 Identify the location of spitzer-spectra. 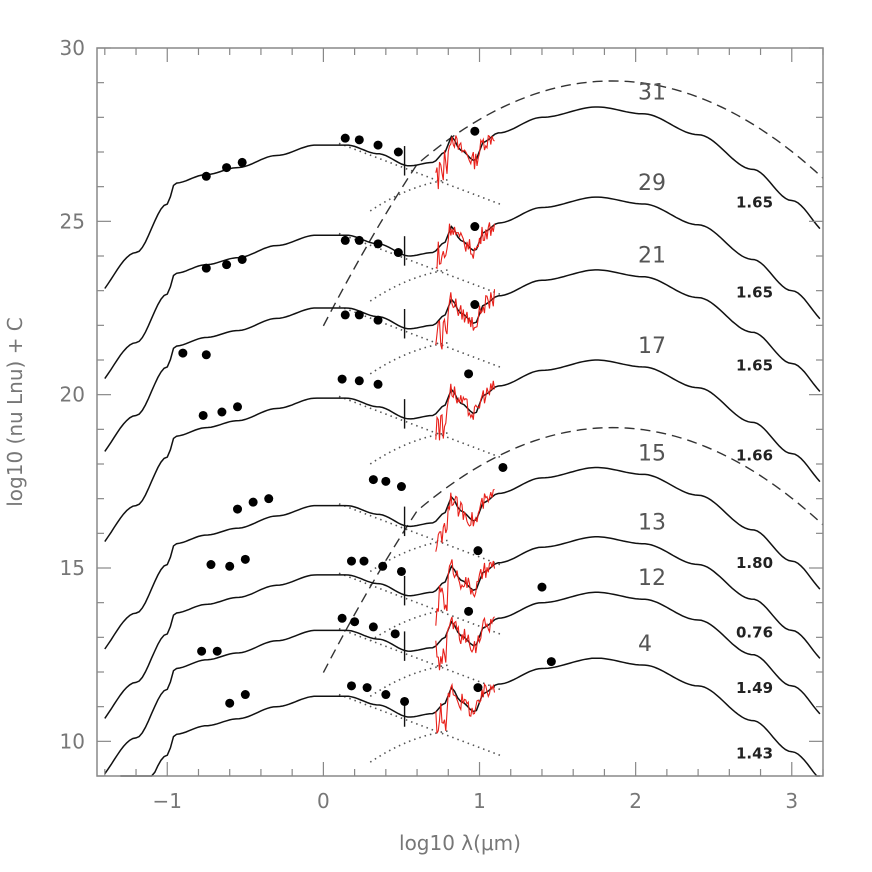
(465, 434).